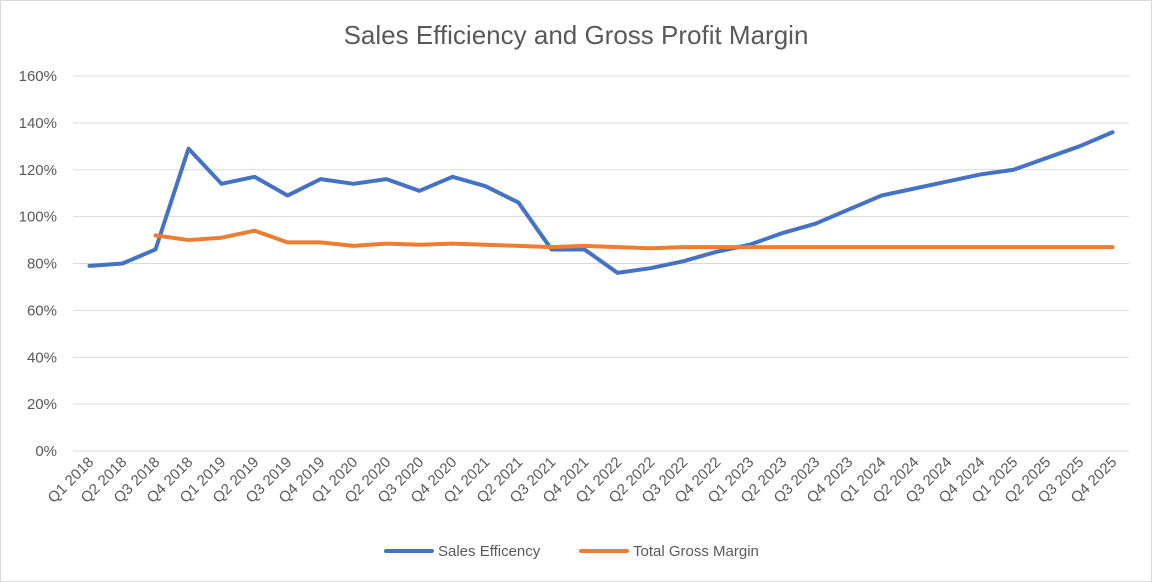 The image size is (1152, 582). Describe the element at coordinates (38, 217) in the screenshot. I see `y-tick-label: 100%` at that location.